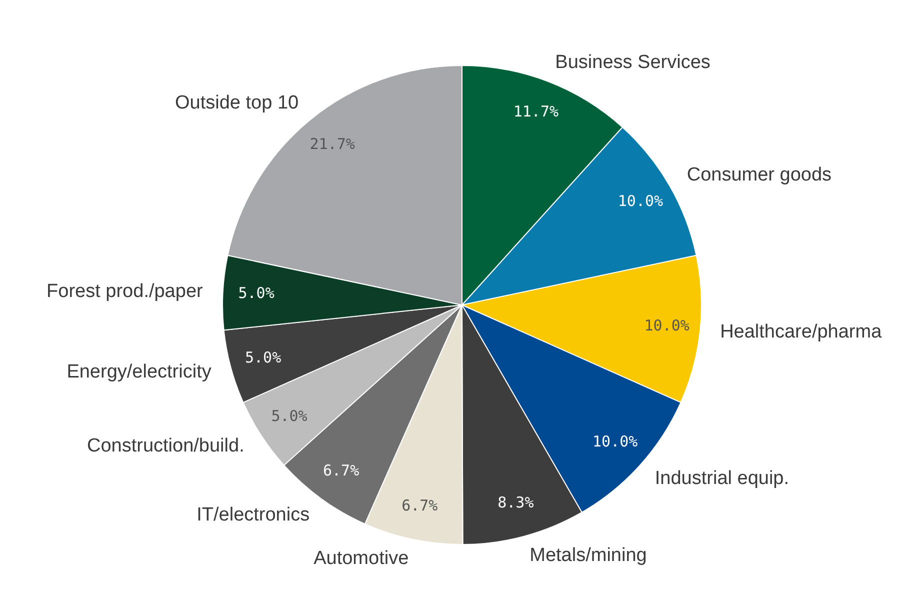 The height and width of the screenshot is (608, 905). What do you see at coordinates (801, 331) in the screenshot?
I see `slice-label: Healthcare/pharma` at bounding box center [801, 331].